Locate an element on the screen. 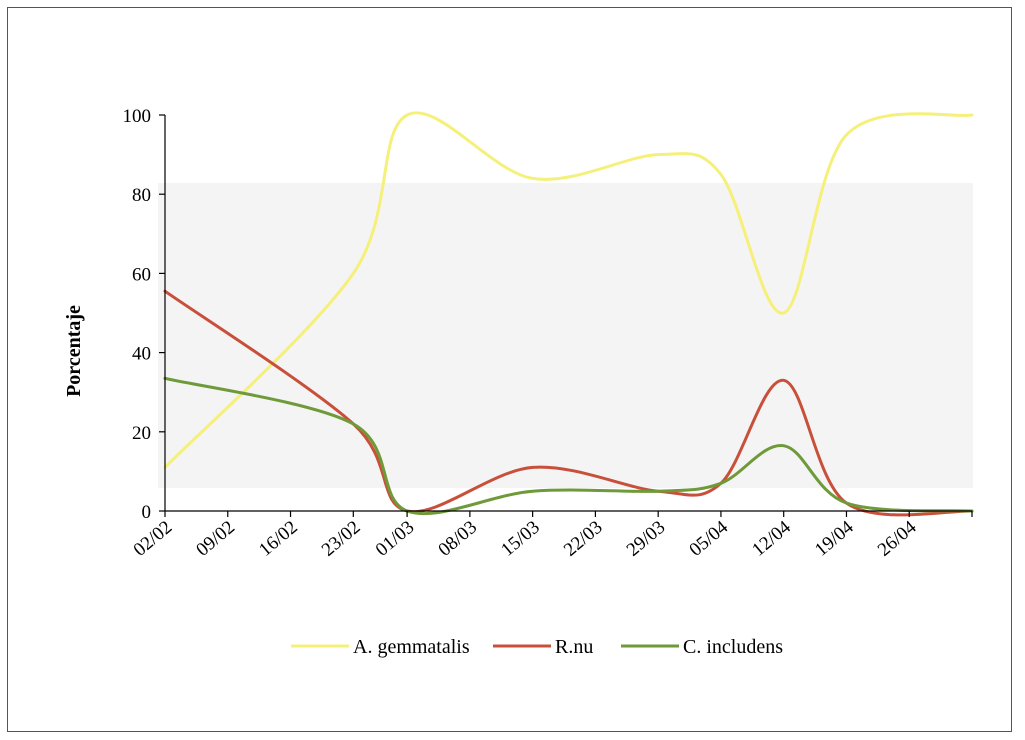 The height and width of the screenshot is (740, 1025). legend-label-c-includens: C. includens is located at coordinates (733, 647).